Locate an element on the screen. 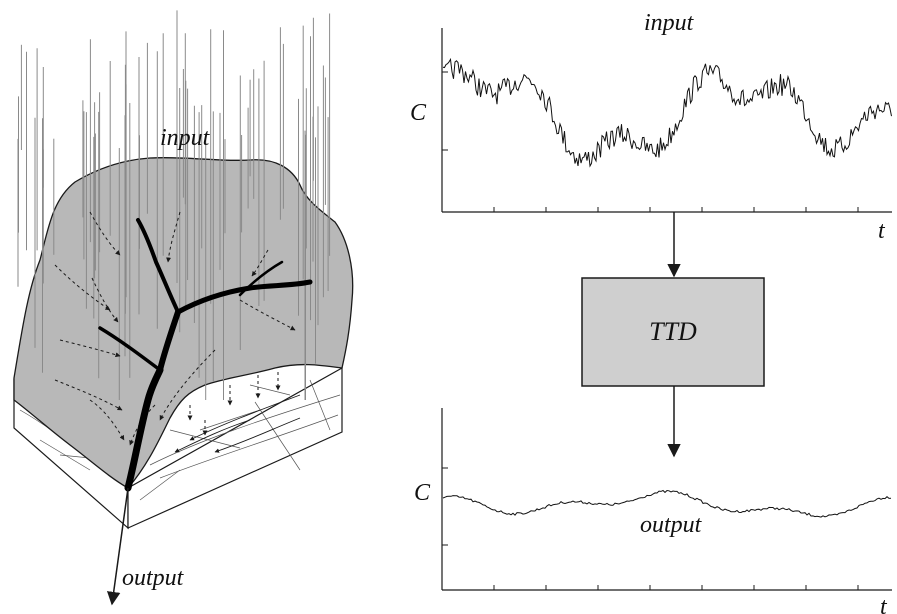  infiltration-arrows is located at coordinates (234, 404).